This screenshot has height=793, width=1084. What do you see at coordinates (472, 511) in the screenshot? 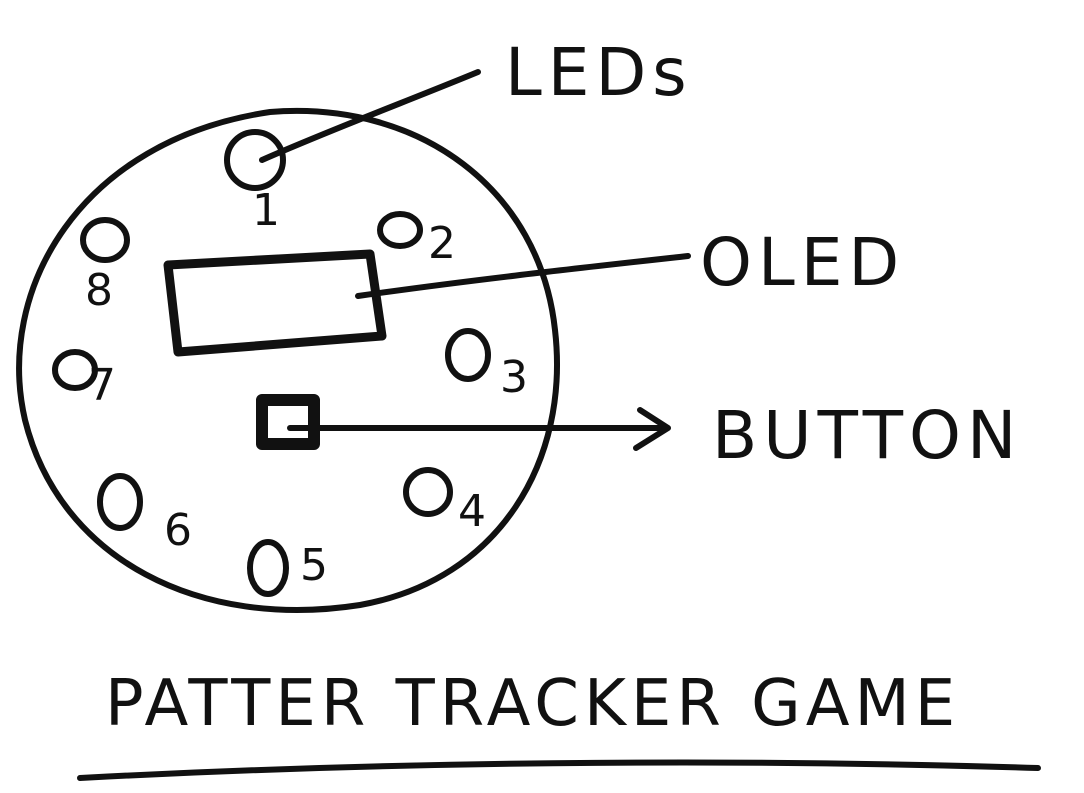
I see `led-number-4: 4` at bounding box center [472, 511].